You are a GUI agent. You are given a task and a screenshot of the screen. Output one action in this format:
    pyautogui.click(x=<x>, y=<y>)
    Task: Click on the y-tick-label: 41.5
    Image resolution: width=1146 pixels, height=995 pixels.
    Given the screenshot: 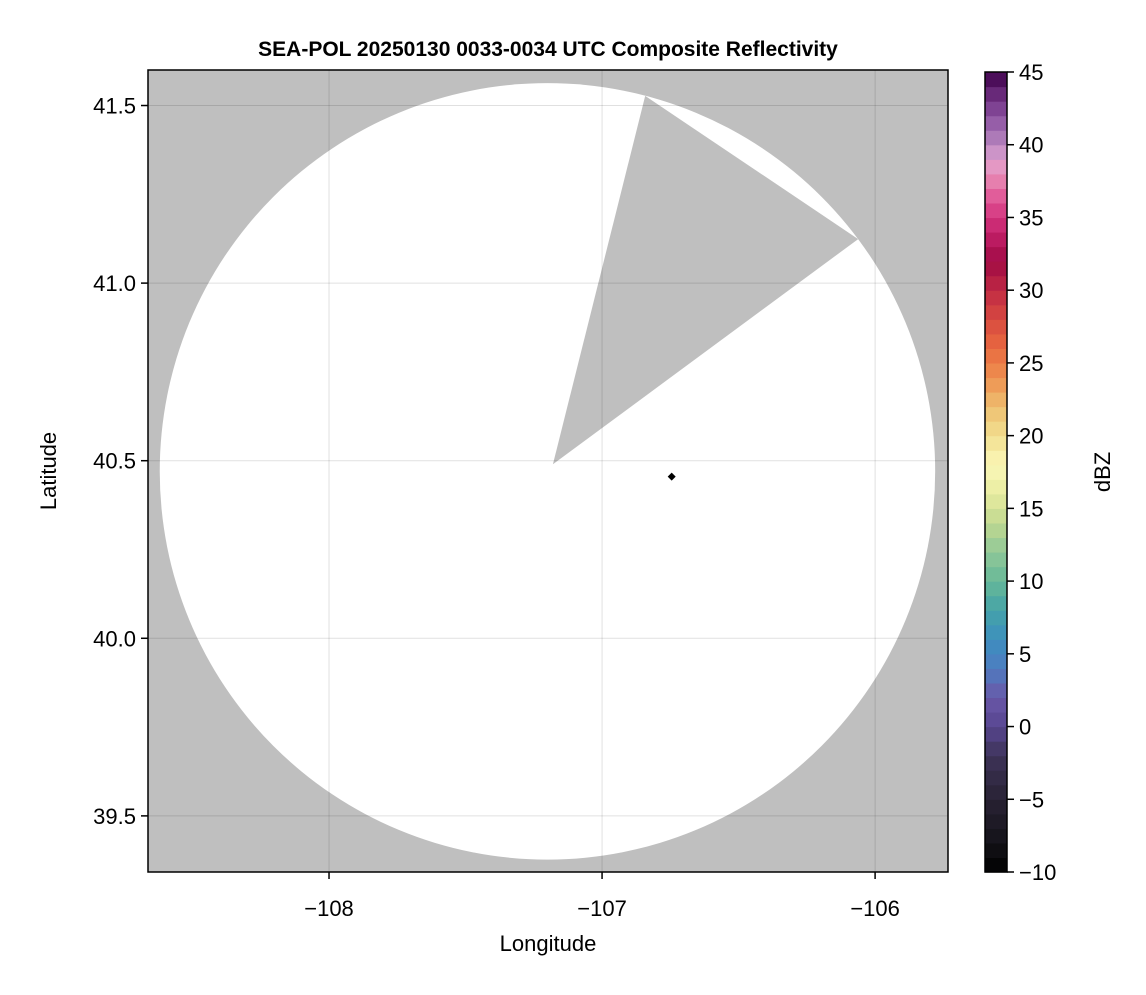 What is the action you would take?
    pyautogui.click(x=114, y=106)
    